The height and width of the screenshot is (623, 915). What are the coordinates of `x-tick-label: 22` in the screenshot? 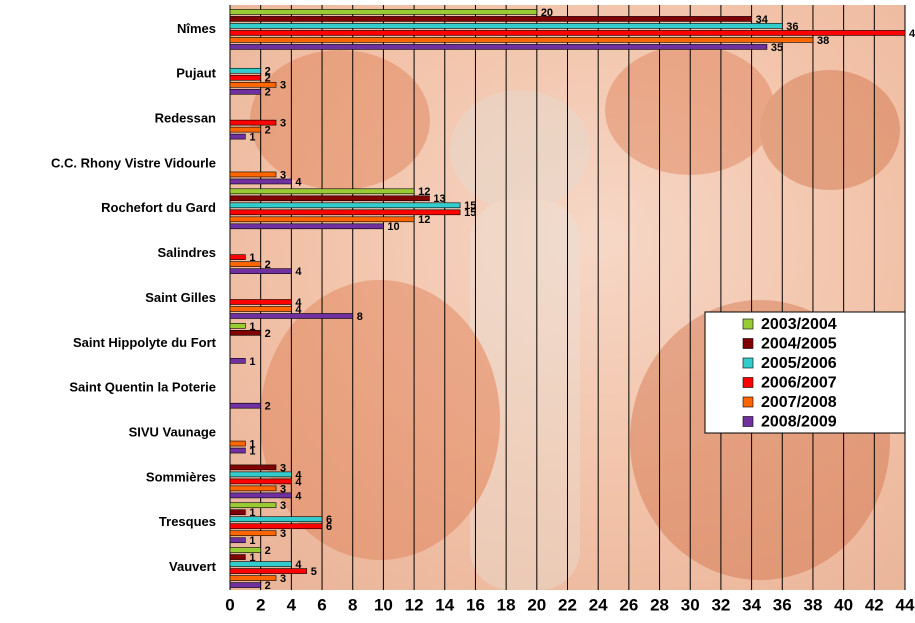 It's located at (567, 604).